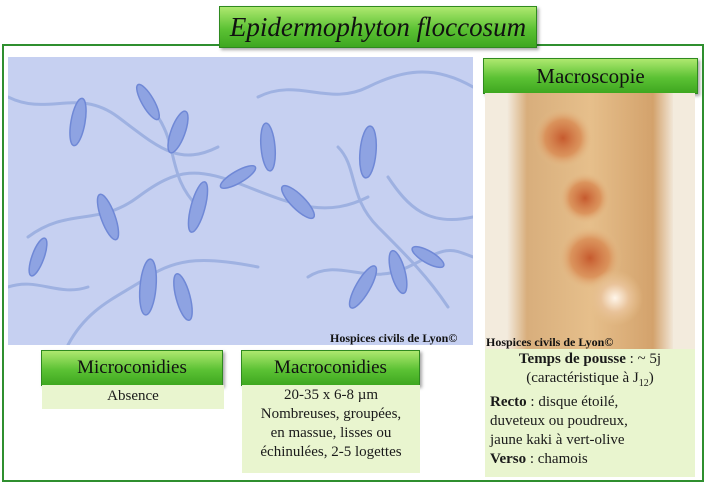  I want to click on micro-image-credit: Hospices civils de Lyon©, so click(394, 338).